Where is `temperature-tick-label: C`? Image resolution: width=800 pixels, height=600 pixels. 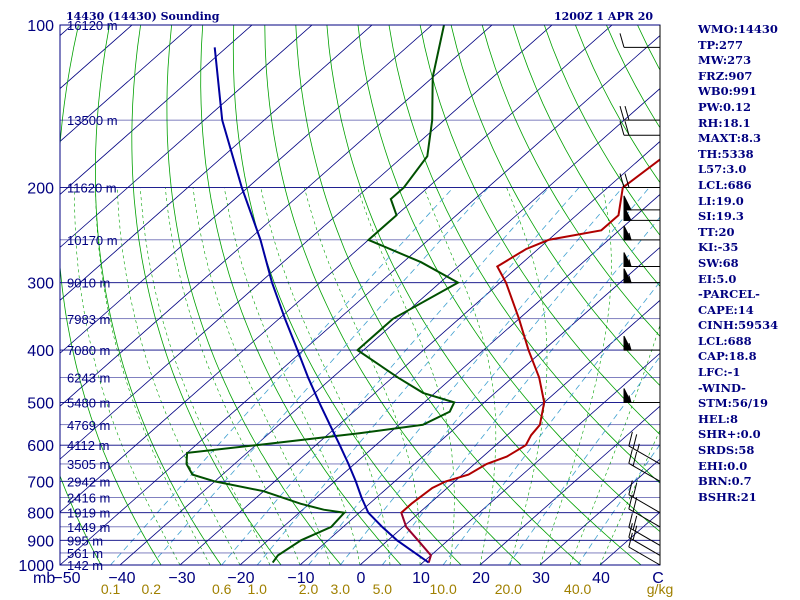 temperature-tick-label: C is located at coordinates (658, 578).